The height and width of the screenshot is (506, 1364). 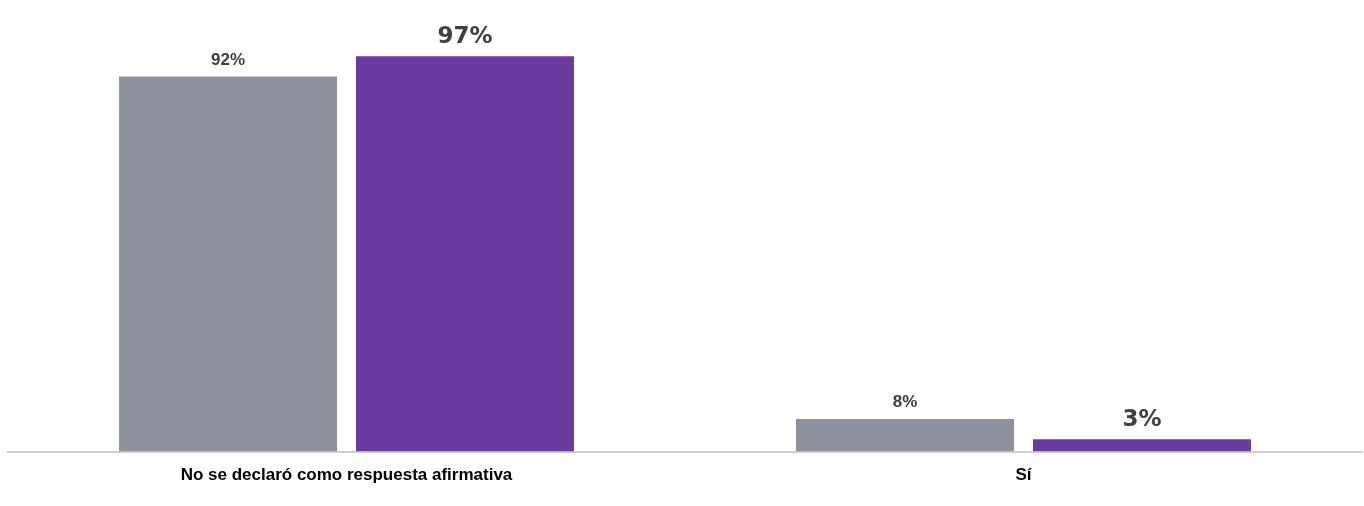 What do you see at coordinates (1142, 417) in the screenshot?
I see `data-label: 3%` at bounding box center [1142, 417].